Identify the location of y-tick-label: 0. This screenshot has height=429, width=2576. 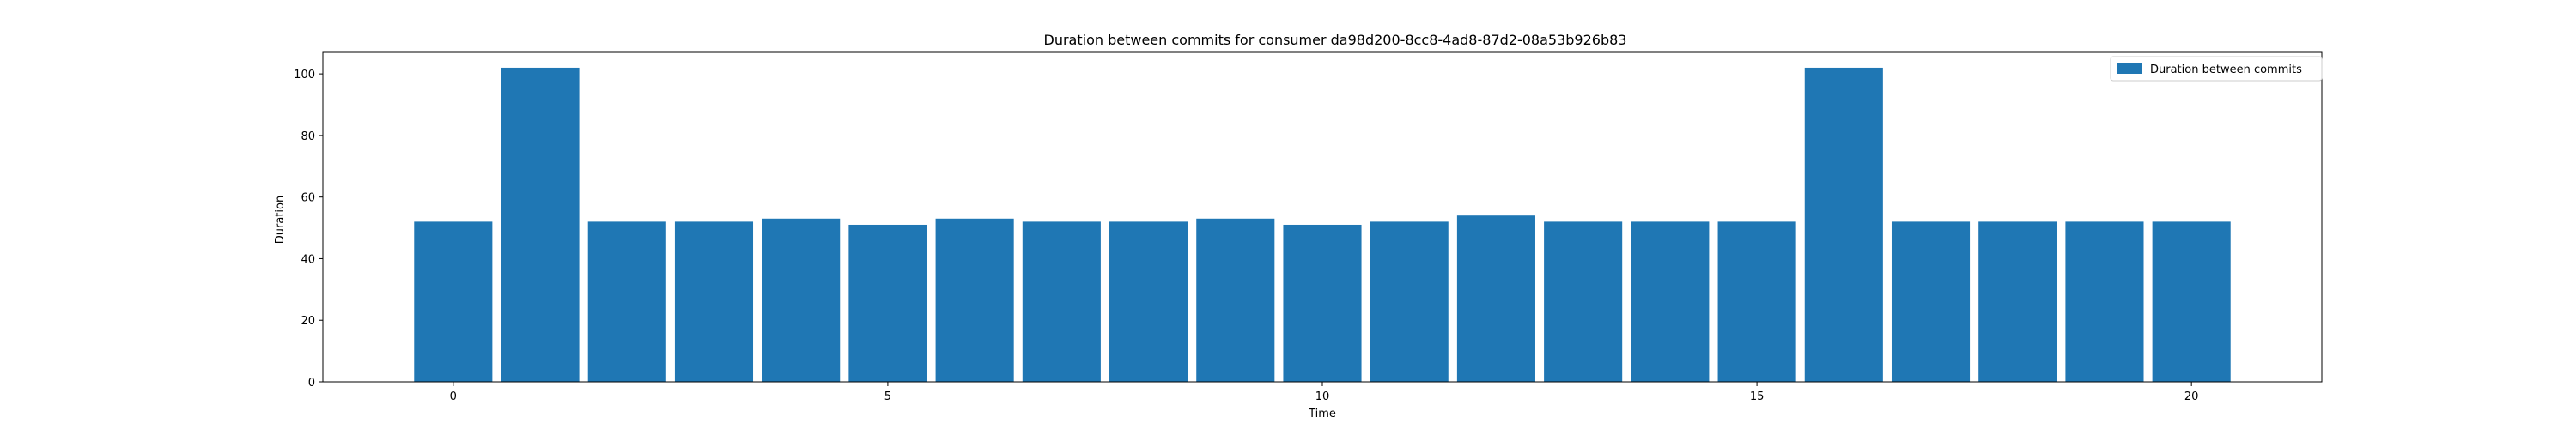
(312, 383).